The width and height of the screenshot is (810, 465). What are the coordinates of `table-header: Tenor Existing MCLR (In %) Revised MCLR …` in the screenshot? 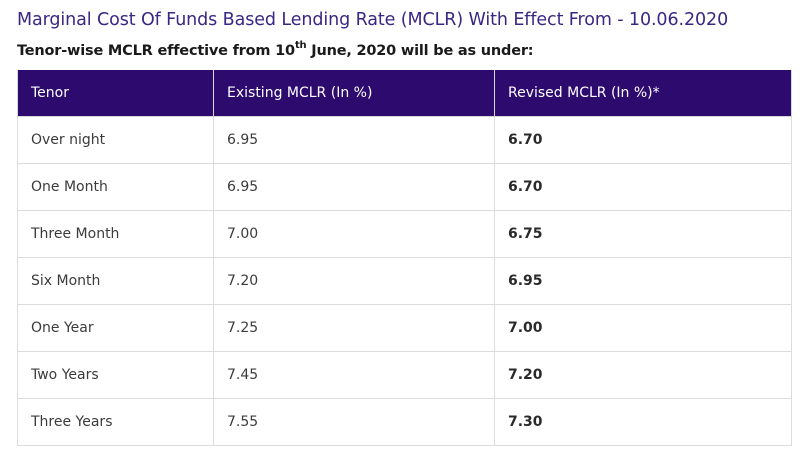 It's located at (404, 93).